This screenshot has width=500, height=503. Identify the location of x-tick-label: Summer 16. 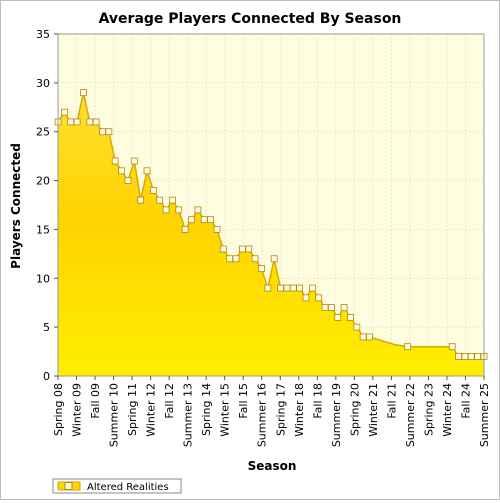
(262, 415).